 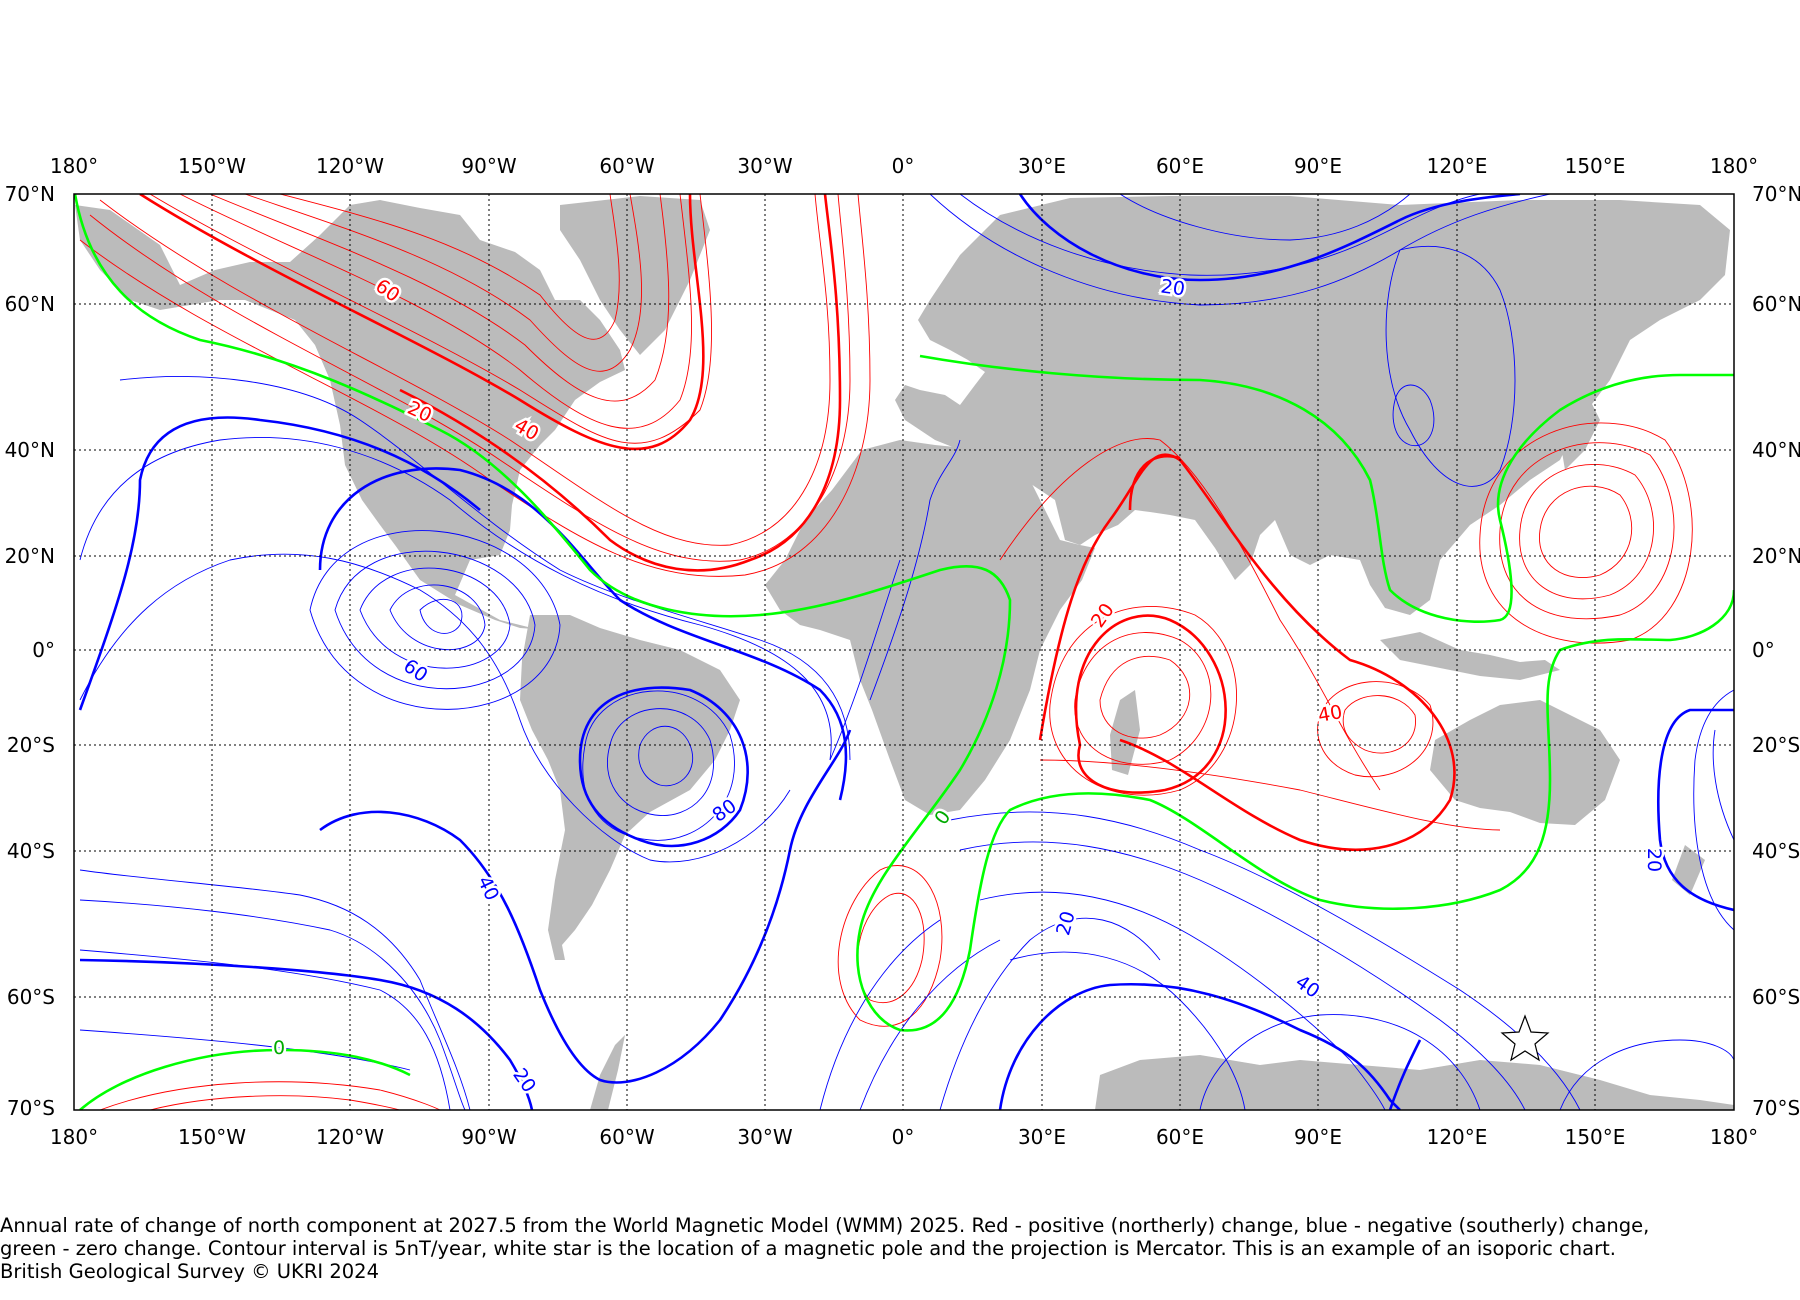 What do you see at coordinates (607, 1072) in the screenshot?
I see `land-antarctic-peninsula` at bounding box center [607, 1072].